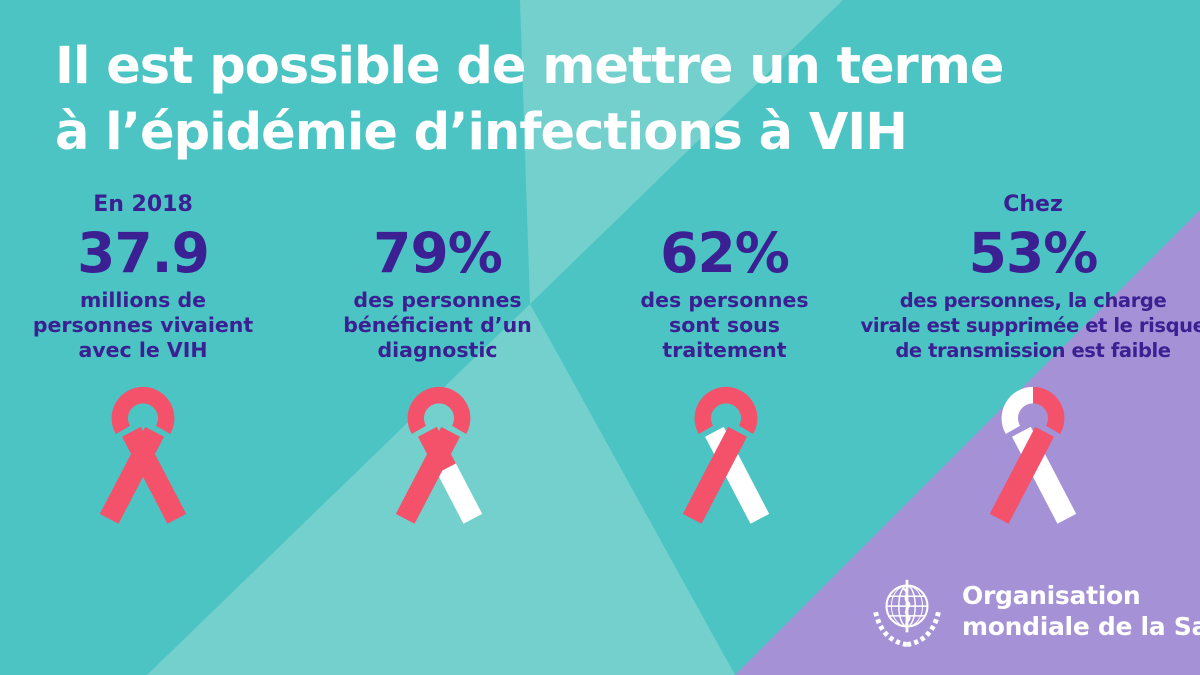 The width and height of the screenshot is (1200, 675). Describe the element at coordinates (143, 300) in the screenshot. I see `desc-line: millions de` at that location.